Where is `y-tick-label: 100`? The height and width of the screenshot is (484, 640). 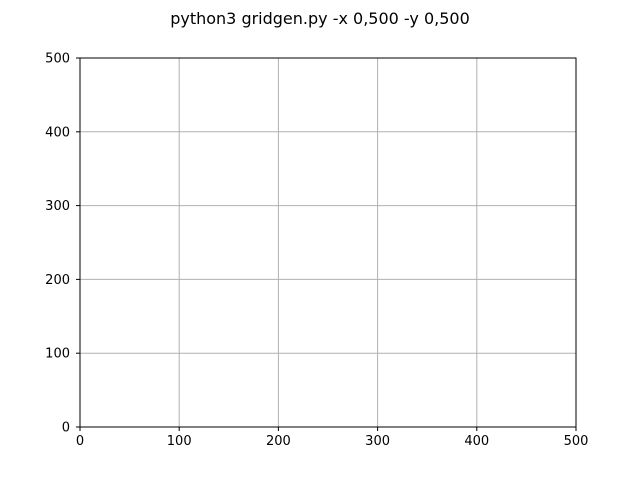
y-tick-label: 100 is located at coordinates (57, 354).